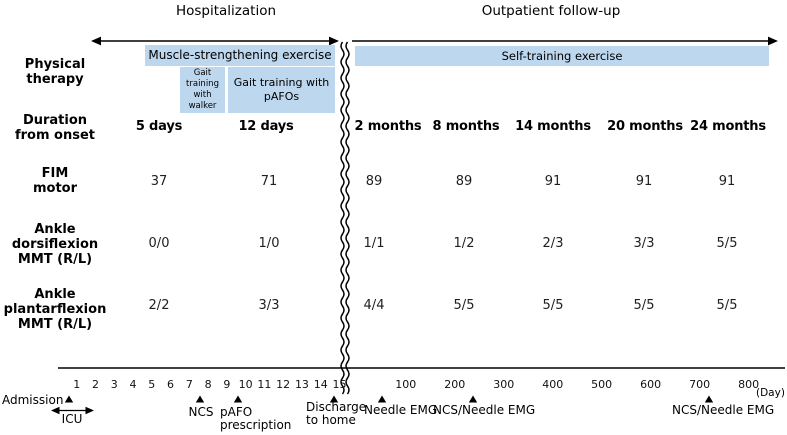 Image resolution: width=787 pixels, height=435 pixels. Describe the element at coordinates (602, 384) in the screenshot. I see `axis-day-tick-label: 500` at that location.